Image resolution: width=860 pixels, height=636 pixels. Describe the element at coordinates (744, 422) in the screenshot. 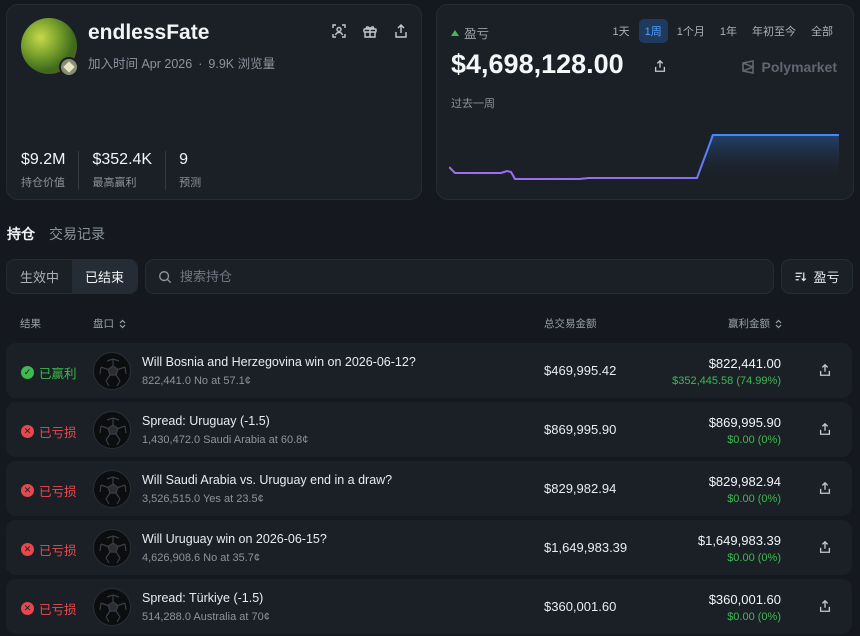

I see `winnings-amount: $869,995.90` at that location.